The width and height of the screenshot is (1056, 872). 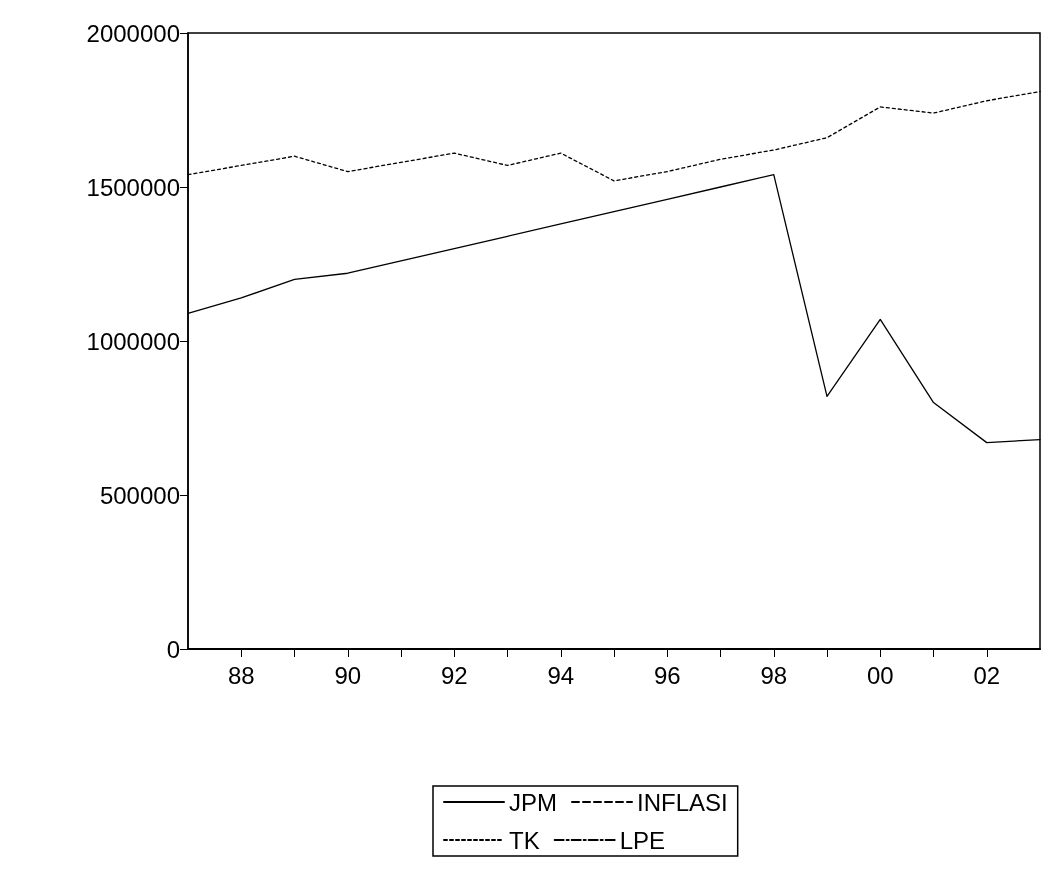 What do you see at coordinates (348, 675) in the screenshot?
I see `x-tick-label: 90` at bounding box center [348, 675].